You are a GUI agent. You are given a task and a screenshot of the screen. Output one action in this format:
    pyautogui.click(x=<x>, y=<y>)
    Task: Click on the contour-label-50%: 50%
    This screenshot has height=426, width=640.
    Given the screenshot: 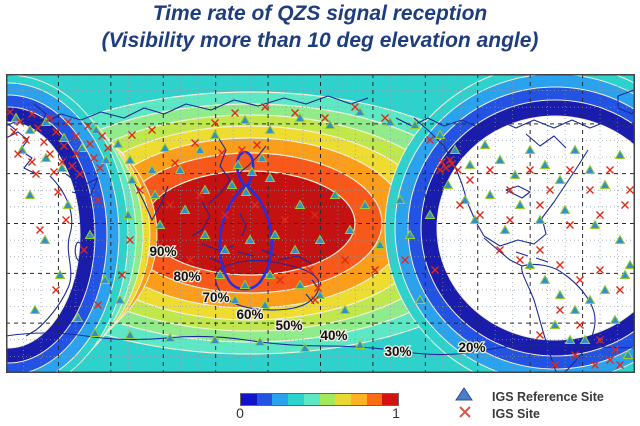 What is the action you would take?
    pyautogui.click(x=288, y=325)
    